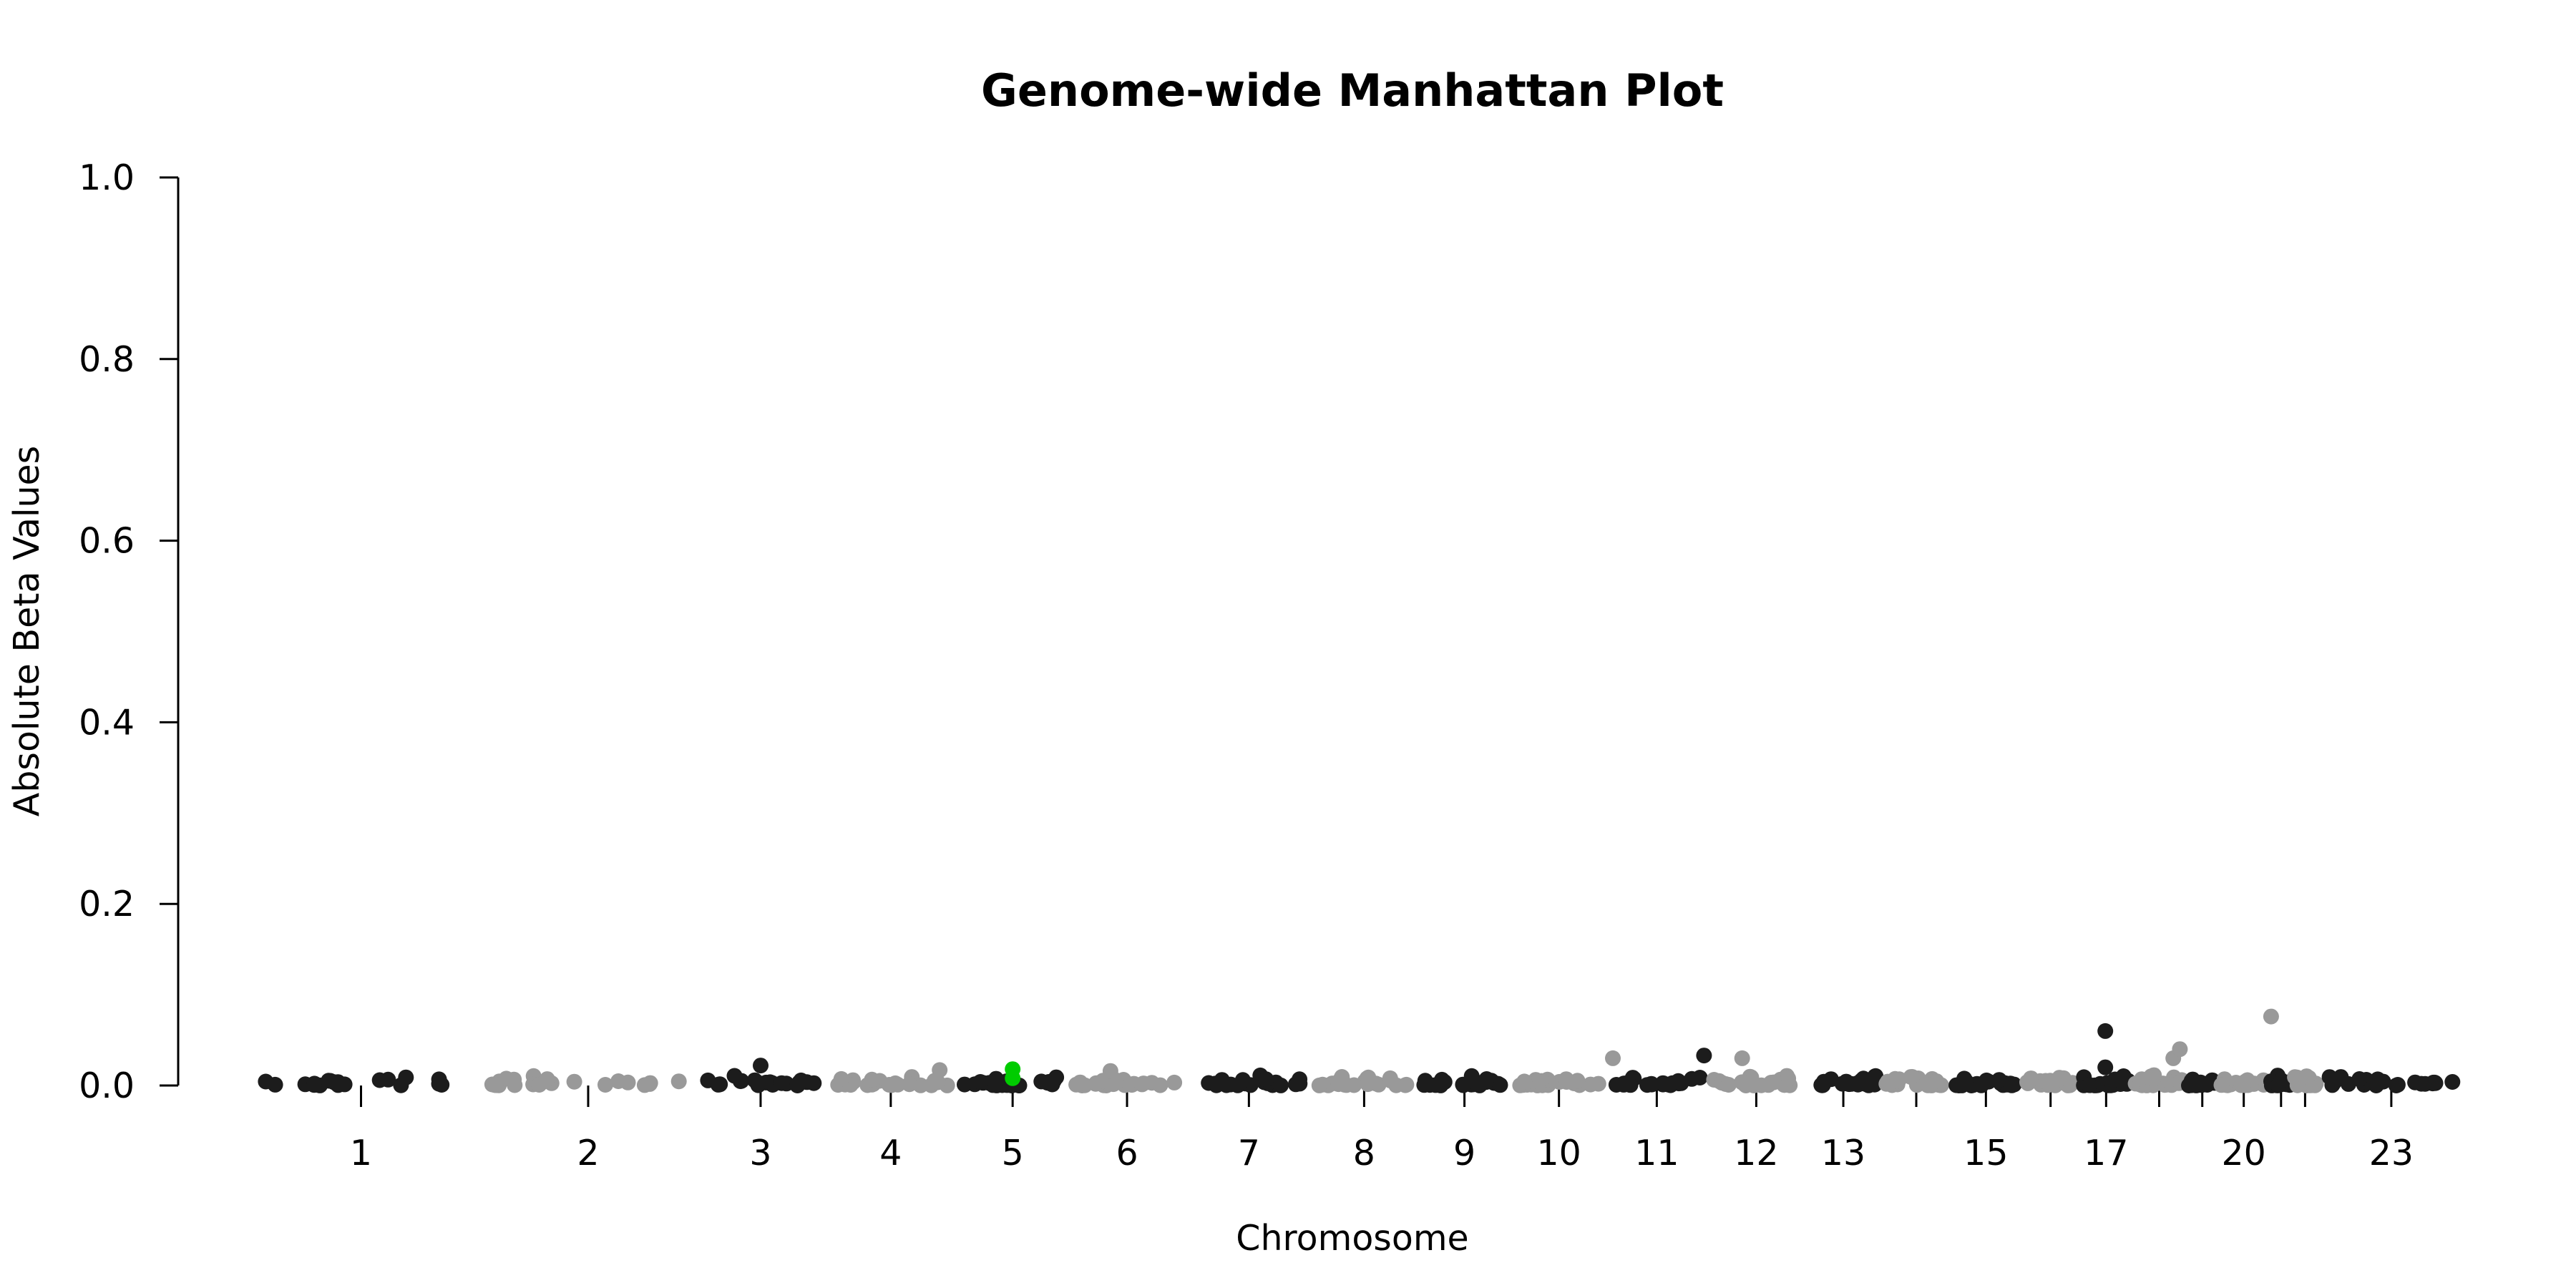 Image resolution: width=2576 pixels, height=1288 pixels. Describe the element at coordinates (1352, 90) in the screenshot. I see `chart-title: Genome-wide Manhattan Plot` at that location.